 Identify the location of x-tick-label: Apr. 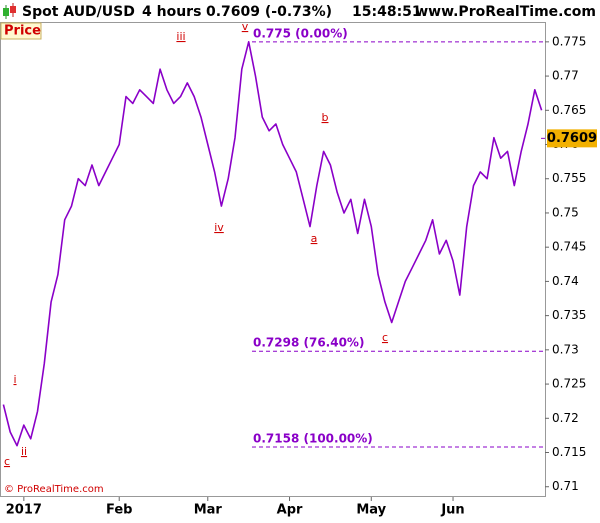
(290, 510).